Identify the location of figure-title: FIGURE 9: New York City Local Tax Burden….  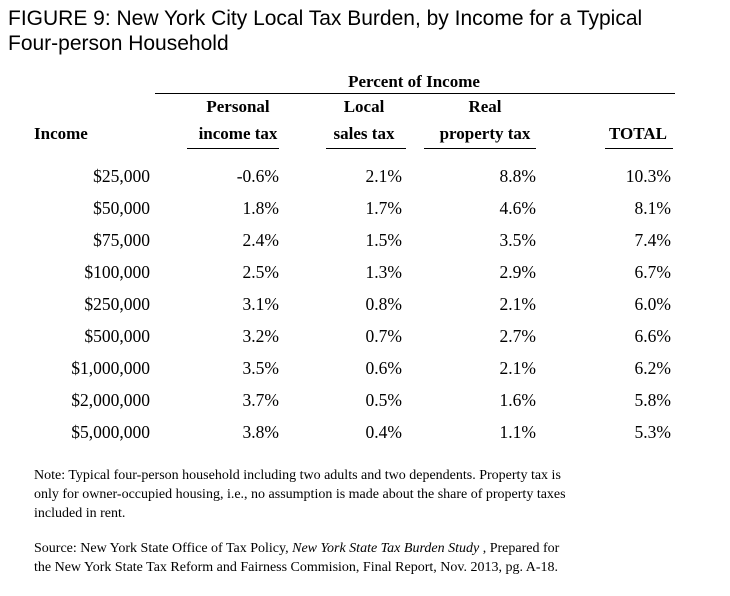
(365, 31).